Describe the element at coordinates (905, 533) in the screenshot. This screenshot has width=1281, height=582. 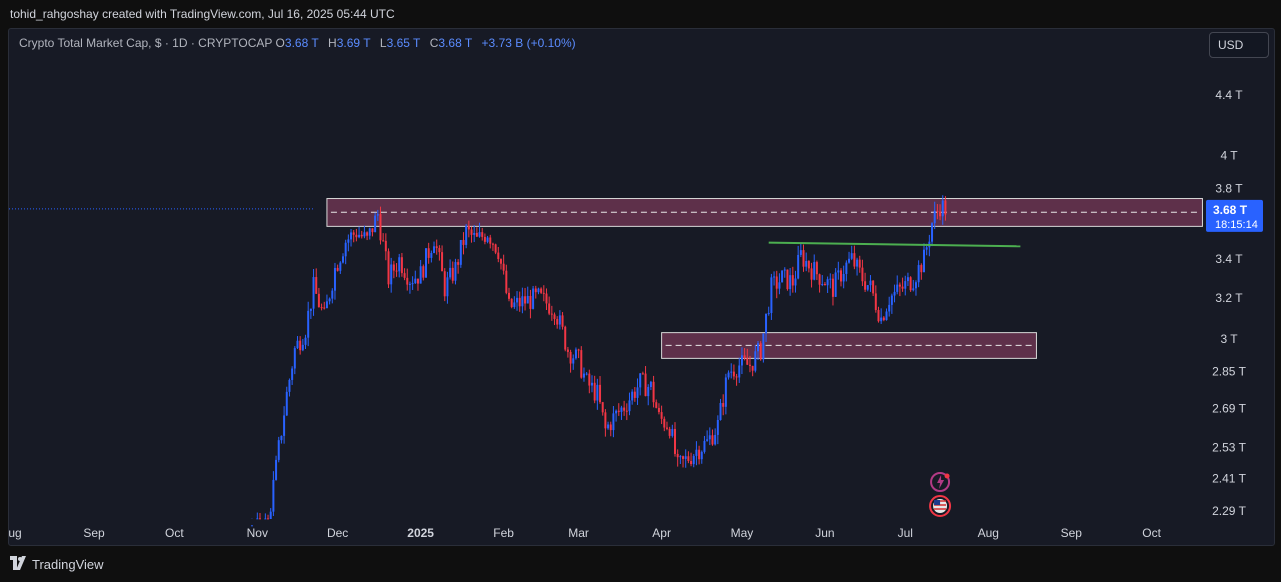
I see `x-tick-label: Jul` at that location.